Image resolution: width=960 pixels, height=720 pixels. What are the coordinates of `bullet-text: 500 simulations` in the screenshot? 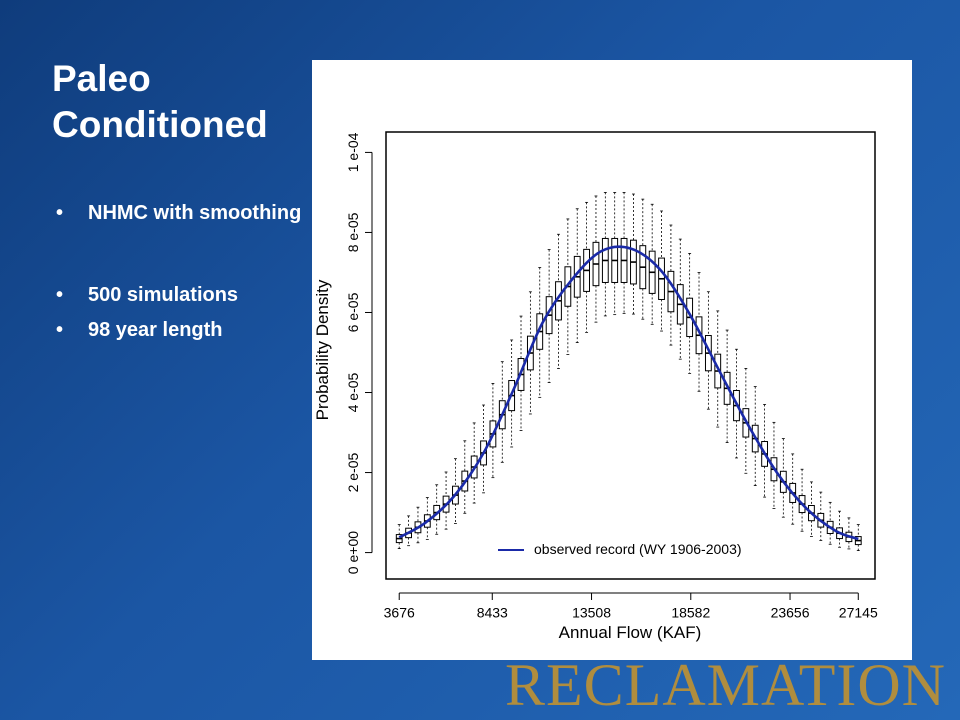 It's located at (163, 295).